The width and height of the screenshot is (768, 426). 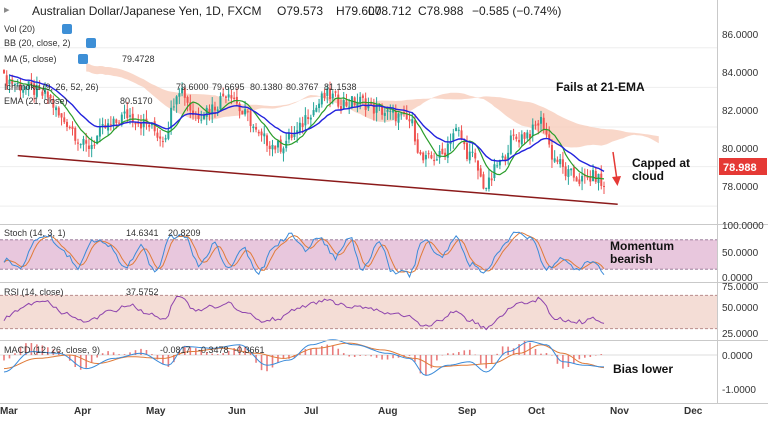 What do you see at coordinates (35, 233) in the screenshot?
I see `legend-stoch: Stoch (14, 3, 1)` at bounding box center [35, 233].